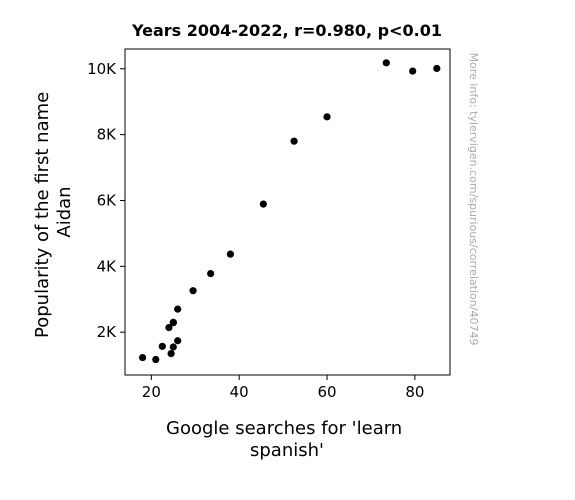 Image resolution: width=575 pixels, height=500 pixels. I want to click on x-axis-label-line-2: spanish', so click(287, 450).